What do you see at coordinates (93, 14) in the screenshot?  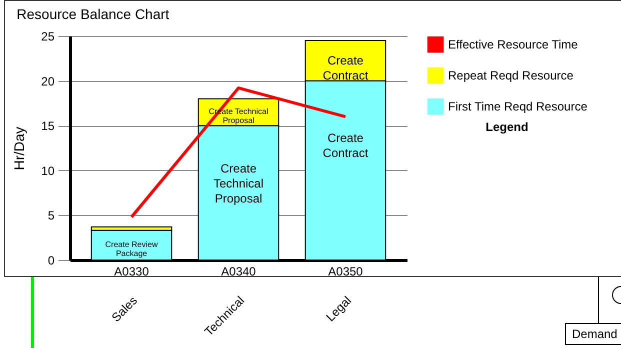 I see `chart-title: Resource Balance Chart` at bounding box center [93, 14].